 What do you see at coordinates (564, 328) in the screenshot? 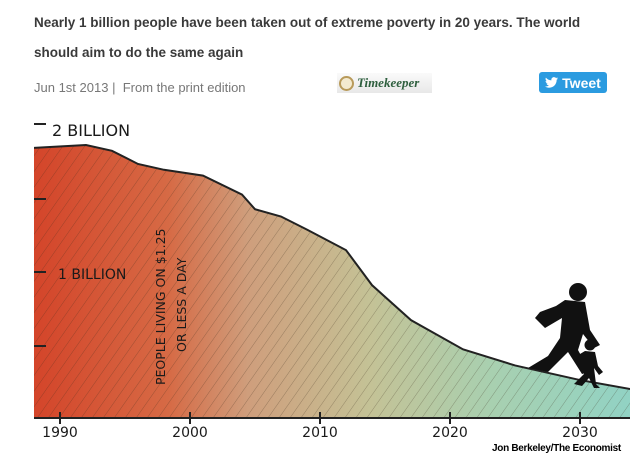
I see `adult-runner-icon` at bounding box center [564, 328].